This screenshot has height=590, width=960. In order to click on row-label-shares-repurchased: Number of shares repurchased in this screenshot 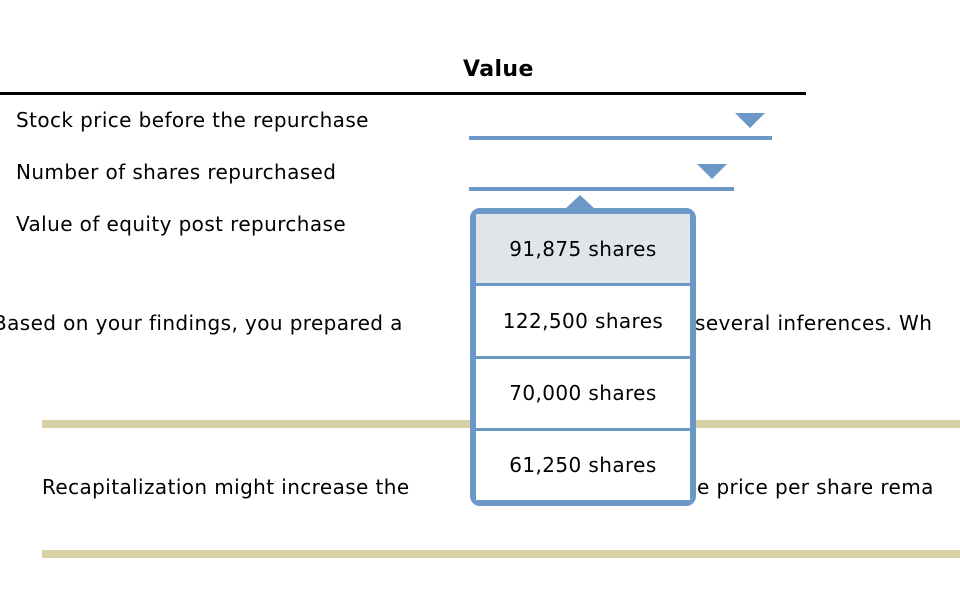, I will do `click(176, 172)`.